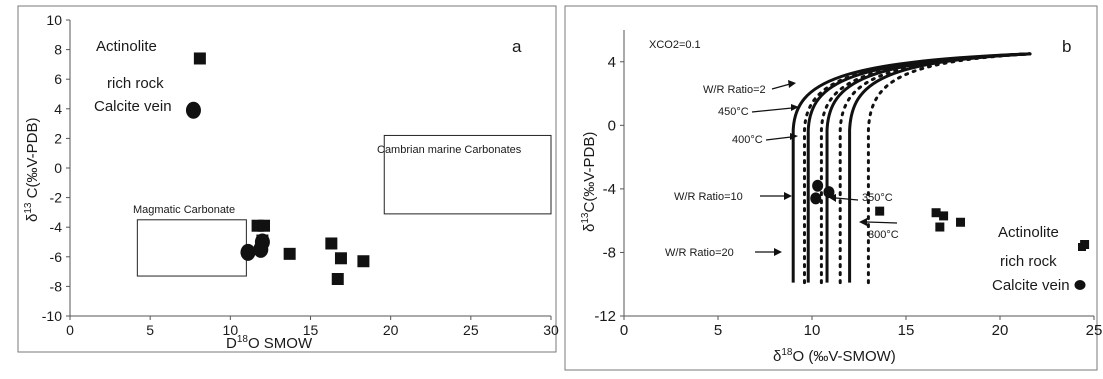  I want to click on panel-b-subtitle: XCO2=0.1, so click(675, 45).